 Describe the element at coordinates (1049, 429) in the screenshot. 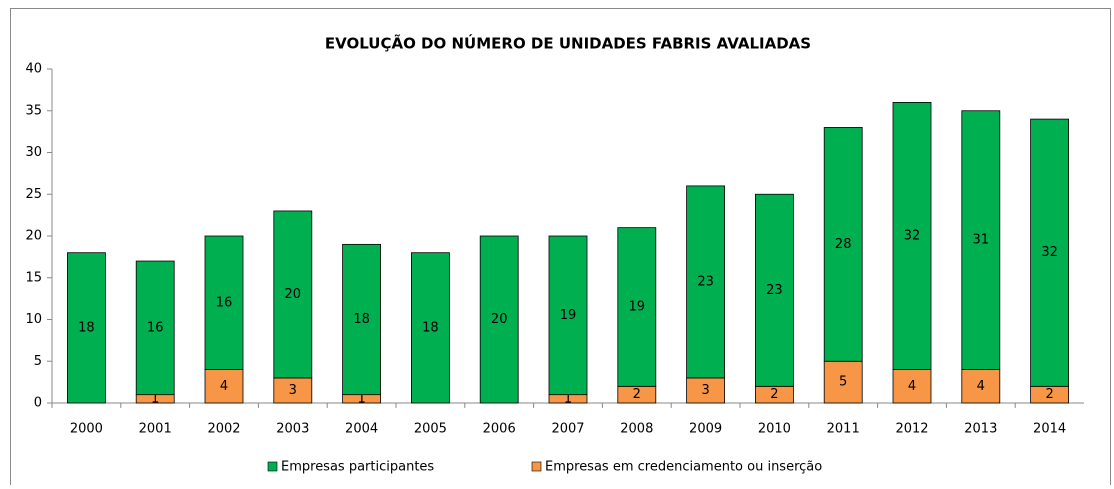

I see `x-tick-label: 2014` at that location.